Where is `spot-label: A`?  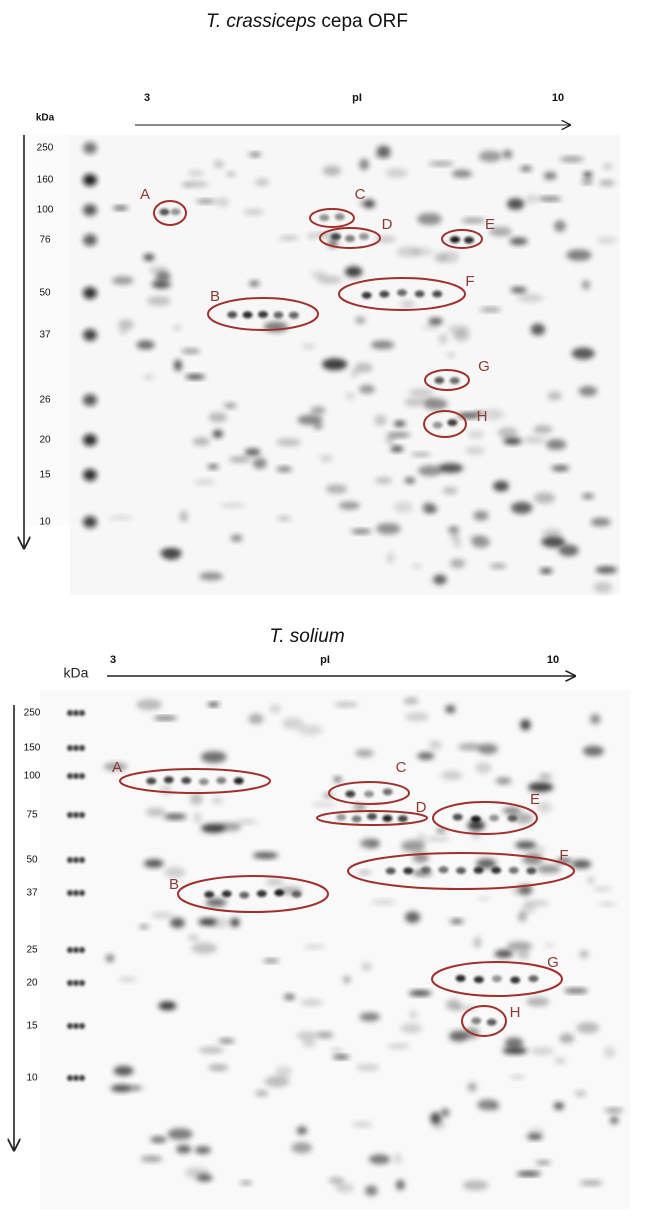
spot-label: A is located at coordinates (117, 767).